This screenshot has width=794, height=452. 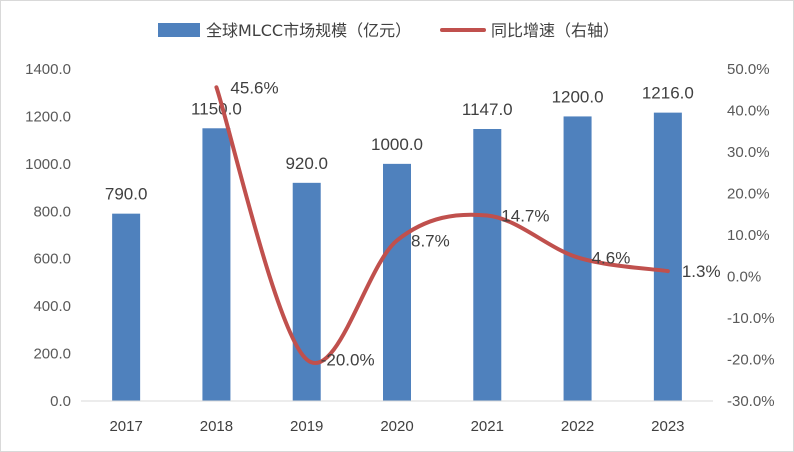 What do you see at coordinates (748, 152) in the screenshot?
I see `right-axis-tick-label: 30.0%` at bounding box center [748, 152].